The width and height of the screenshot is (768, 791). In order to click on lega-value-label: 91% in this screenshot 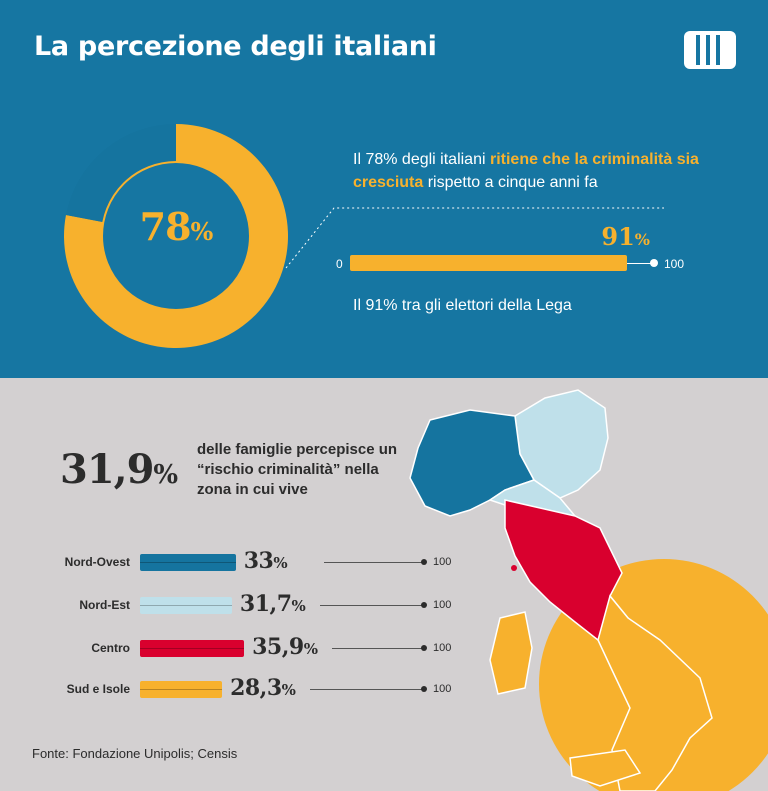, I will do `click(625, 236)`.